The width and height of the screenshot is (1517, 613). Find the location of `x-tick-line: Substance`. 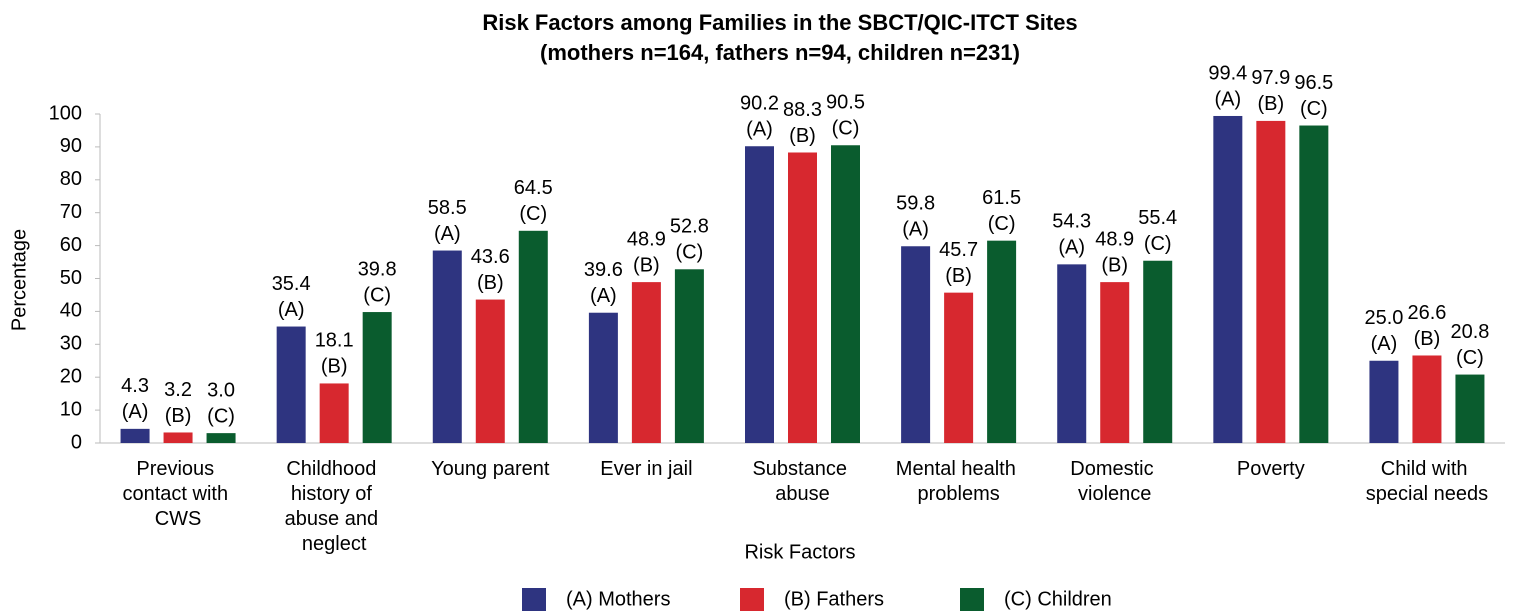

x-tick-line: Substance is located at coordinates (802, 469).